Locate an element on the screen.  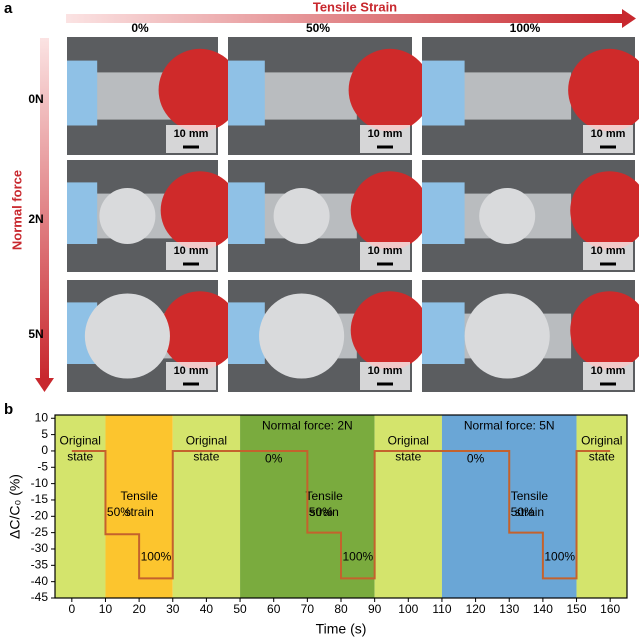
x-tick-label: 110 is located at coordinates (441, 609).